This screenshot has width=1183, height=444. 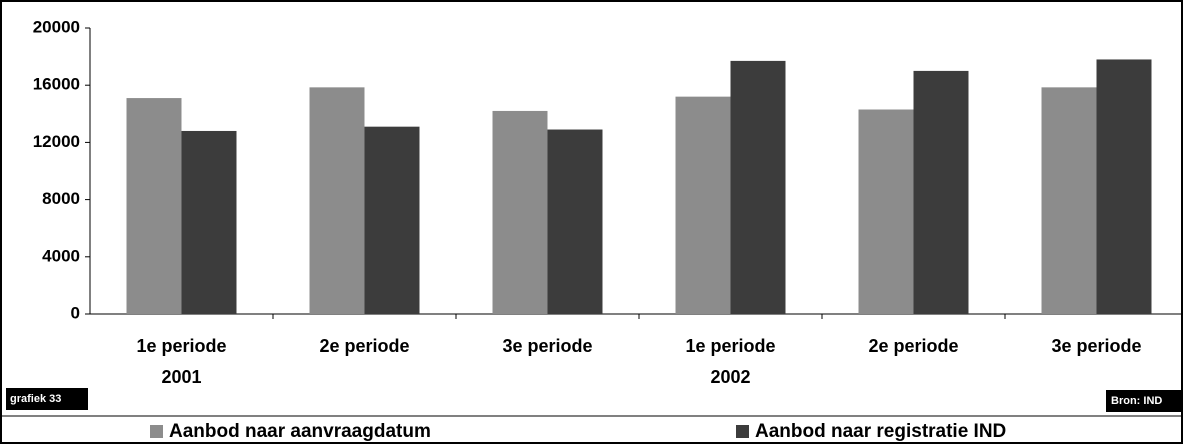 I want to click on label-box, so click(x=47, y=399).